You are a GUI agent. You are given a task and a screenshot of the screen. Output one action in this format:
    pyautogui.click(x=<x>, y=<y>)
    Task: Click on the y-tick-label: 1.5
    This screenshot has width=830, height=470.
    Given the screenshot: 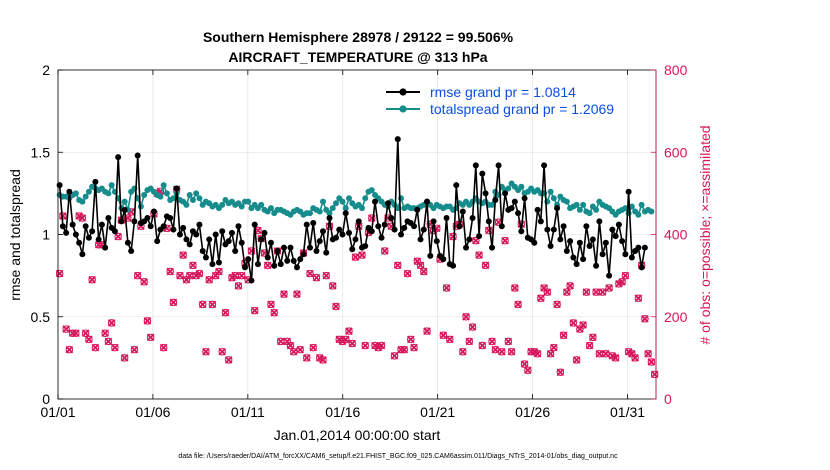 What is the action you would take?
    pyautogui.click(x=41, y=152)
    